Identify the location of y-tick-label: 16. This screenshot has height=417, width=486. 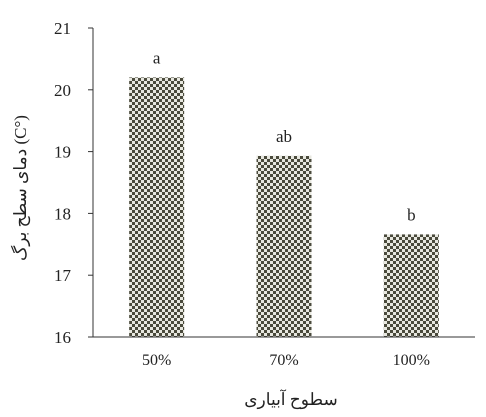
(62, 337).